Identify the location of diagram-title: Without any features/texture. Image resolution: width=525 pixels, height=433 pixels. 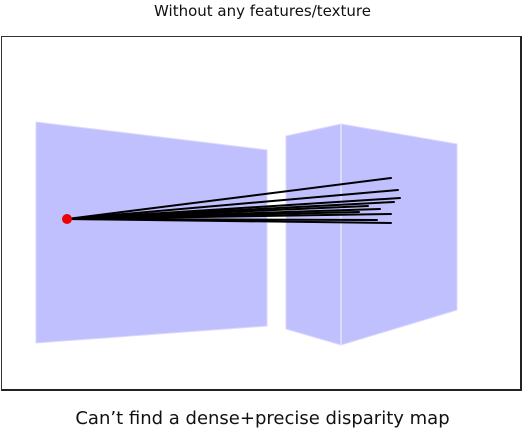
(262, 11).